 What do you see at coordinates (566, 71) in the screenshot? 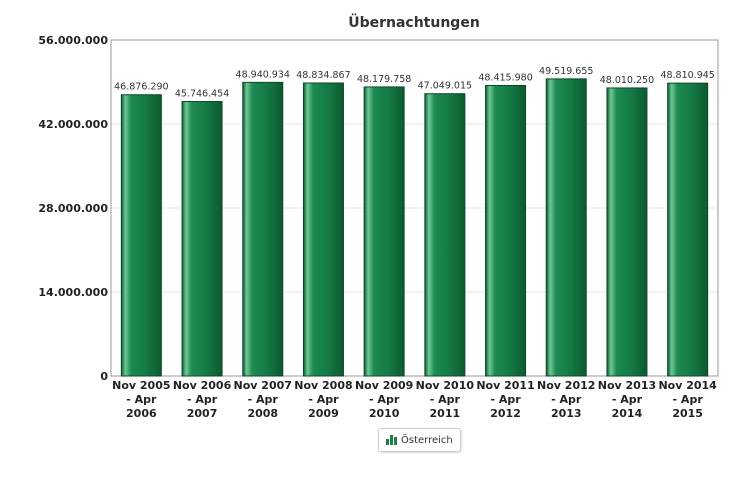
I see `data-label: 49.519.655` at bounding box center [566, 71].